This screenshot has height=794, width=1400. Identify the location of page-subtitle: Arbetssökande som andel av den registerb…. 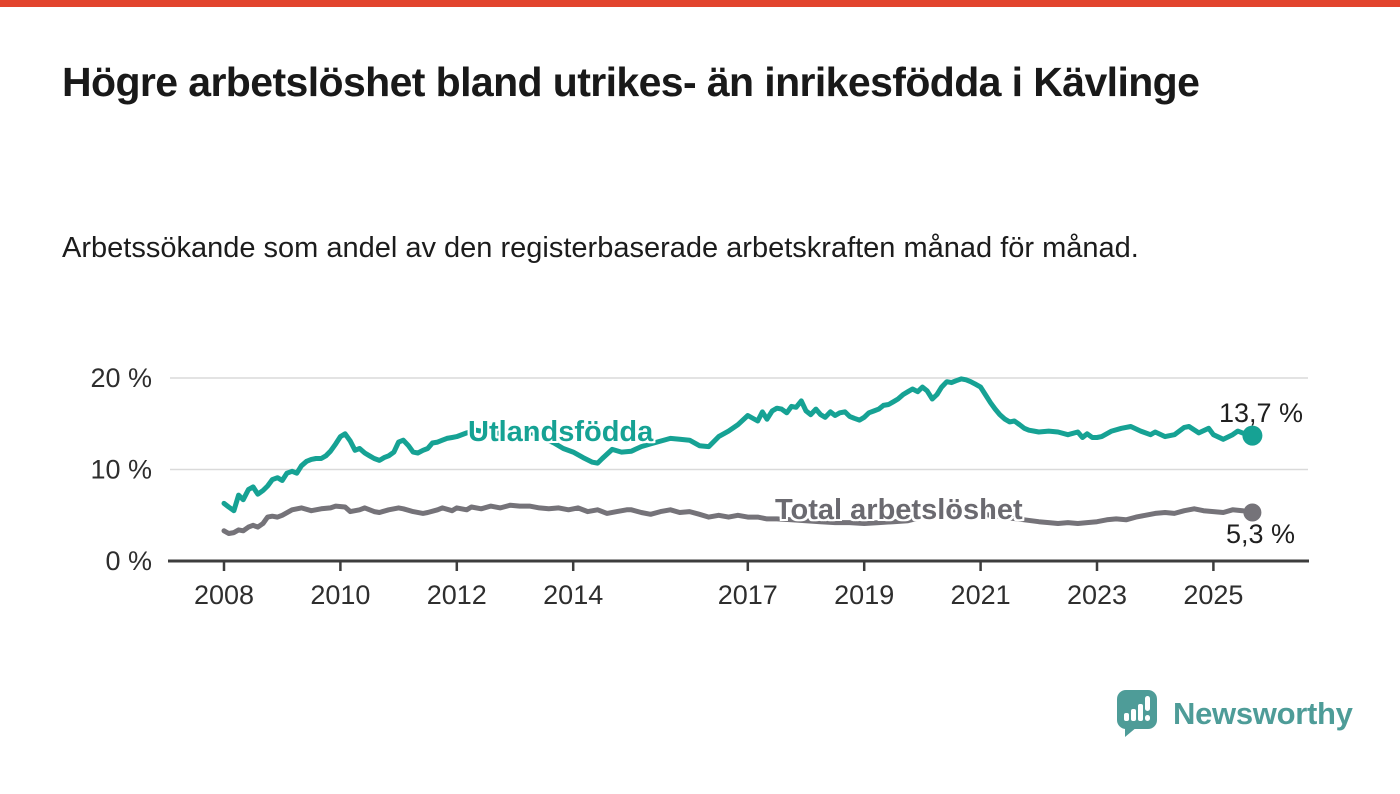
(600, 248).